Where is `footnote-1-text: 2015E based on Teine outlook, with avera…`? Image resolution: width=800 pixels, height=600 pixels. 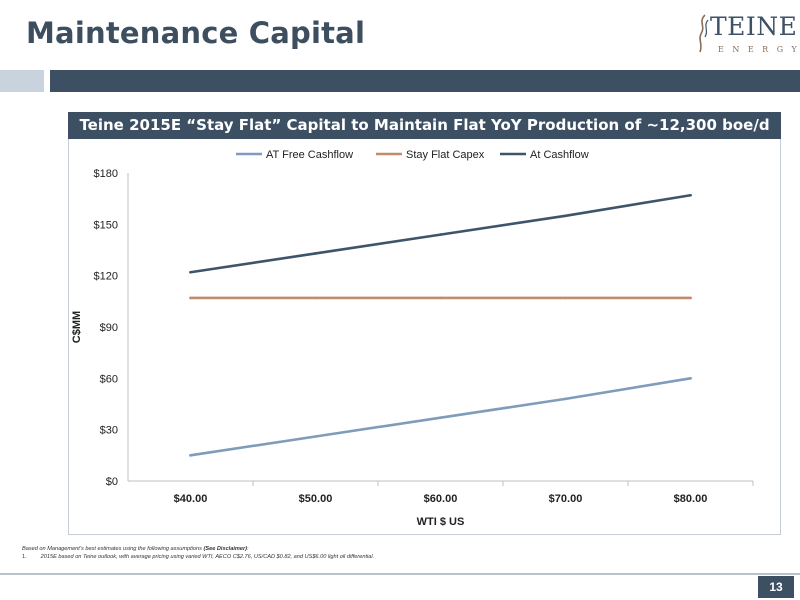 footnote-1-text: 2015E based on Teine outlook, with avera… is located at coordinates (207, 557).